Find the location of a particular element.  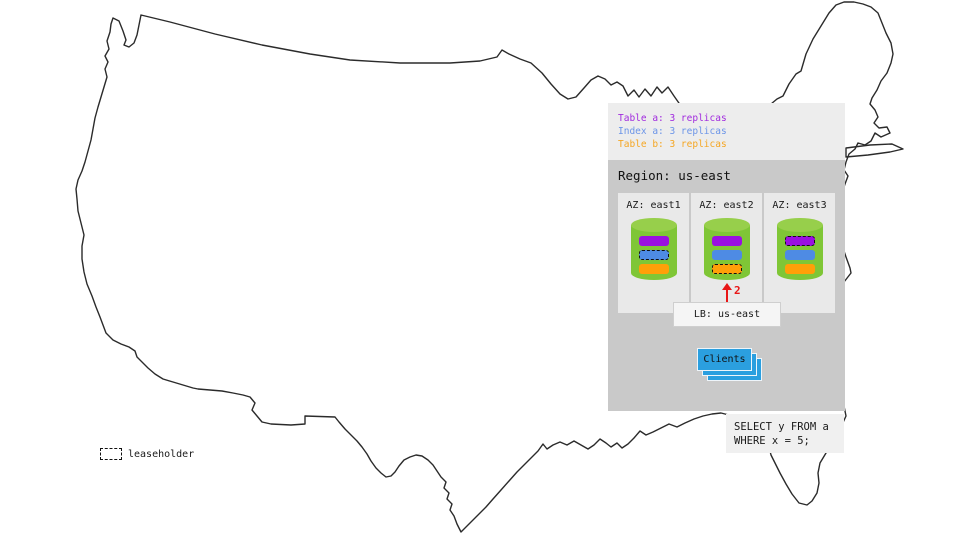

arrow-shaft is located at coordinates (727, 295).